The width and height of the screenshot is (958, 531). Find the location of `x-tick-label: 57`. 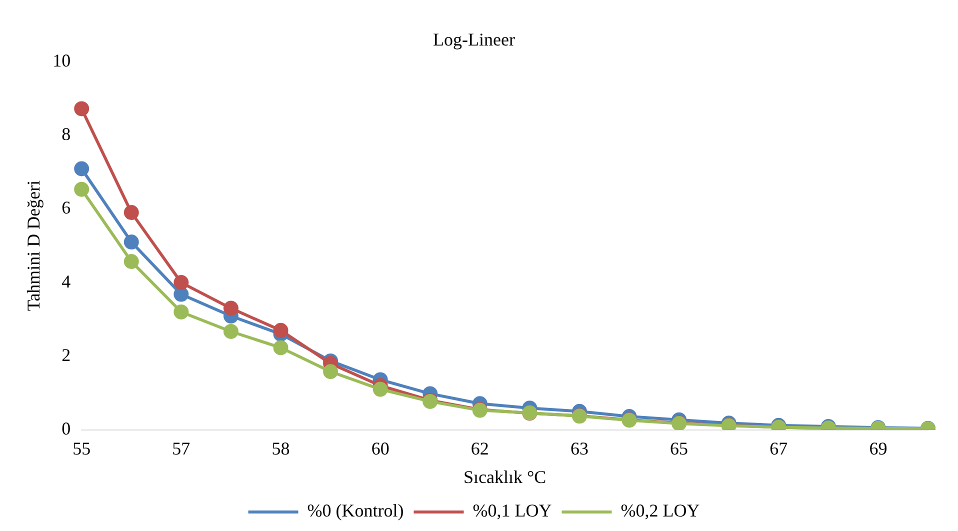

x-tick-label: 57 is located at coordinates (181, 448).